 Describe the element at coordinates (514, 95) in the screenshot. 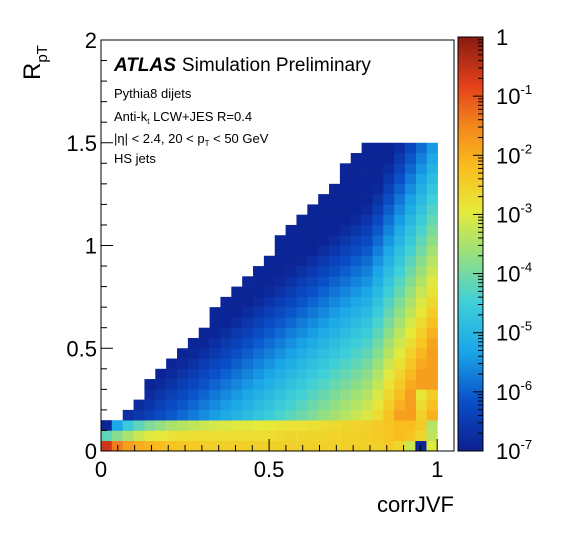

I see `colorbar-tick-label: 10⁻¹` at that location.